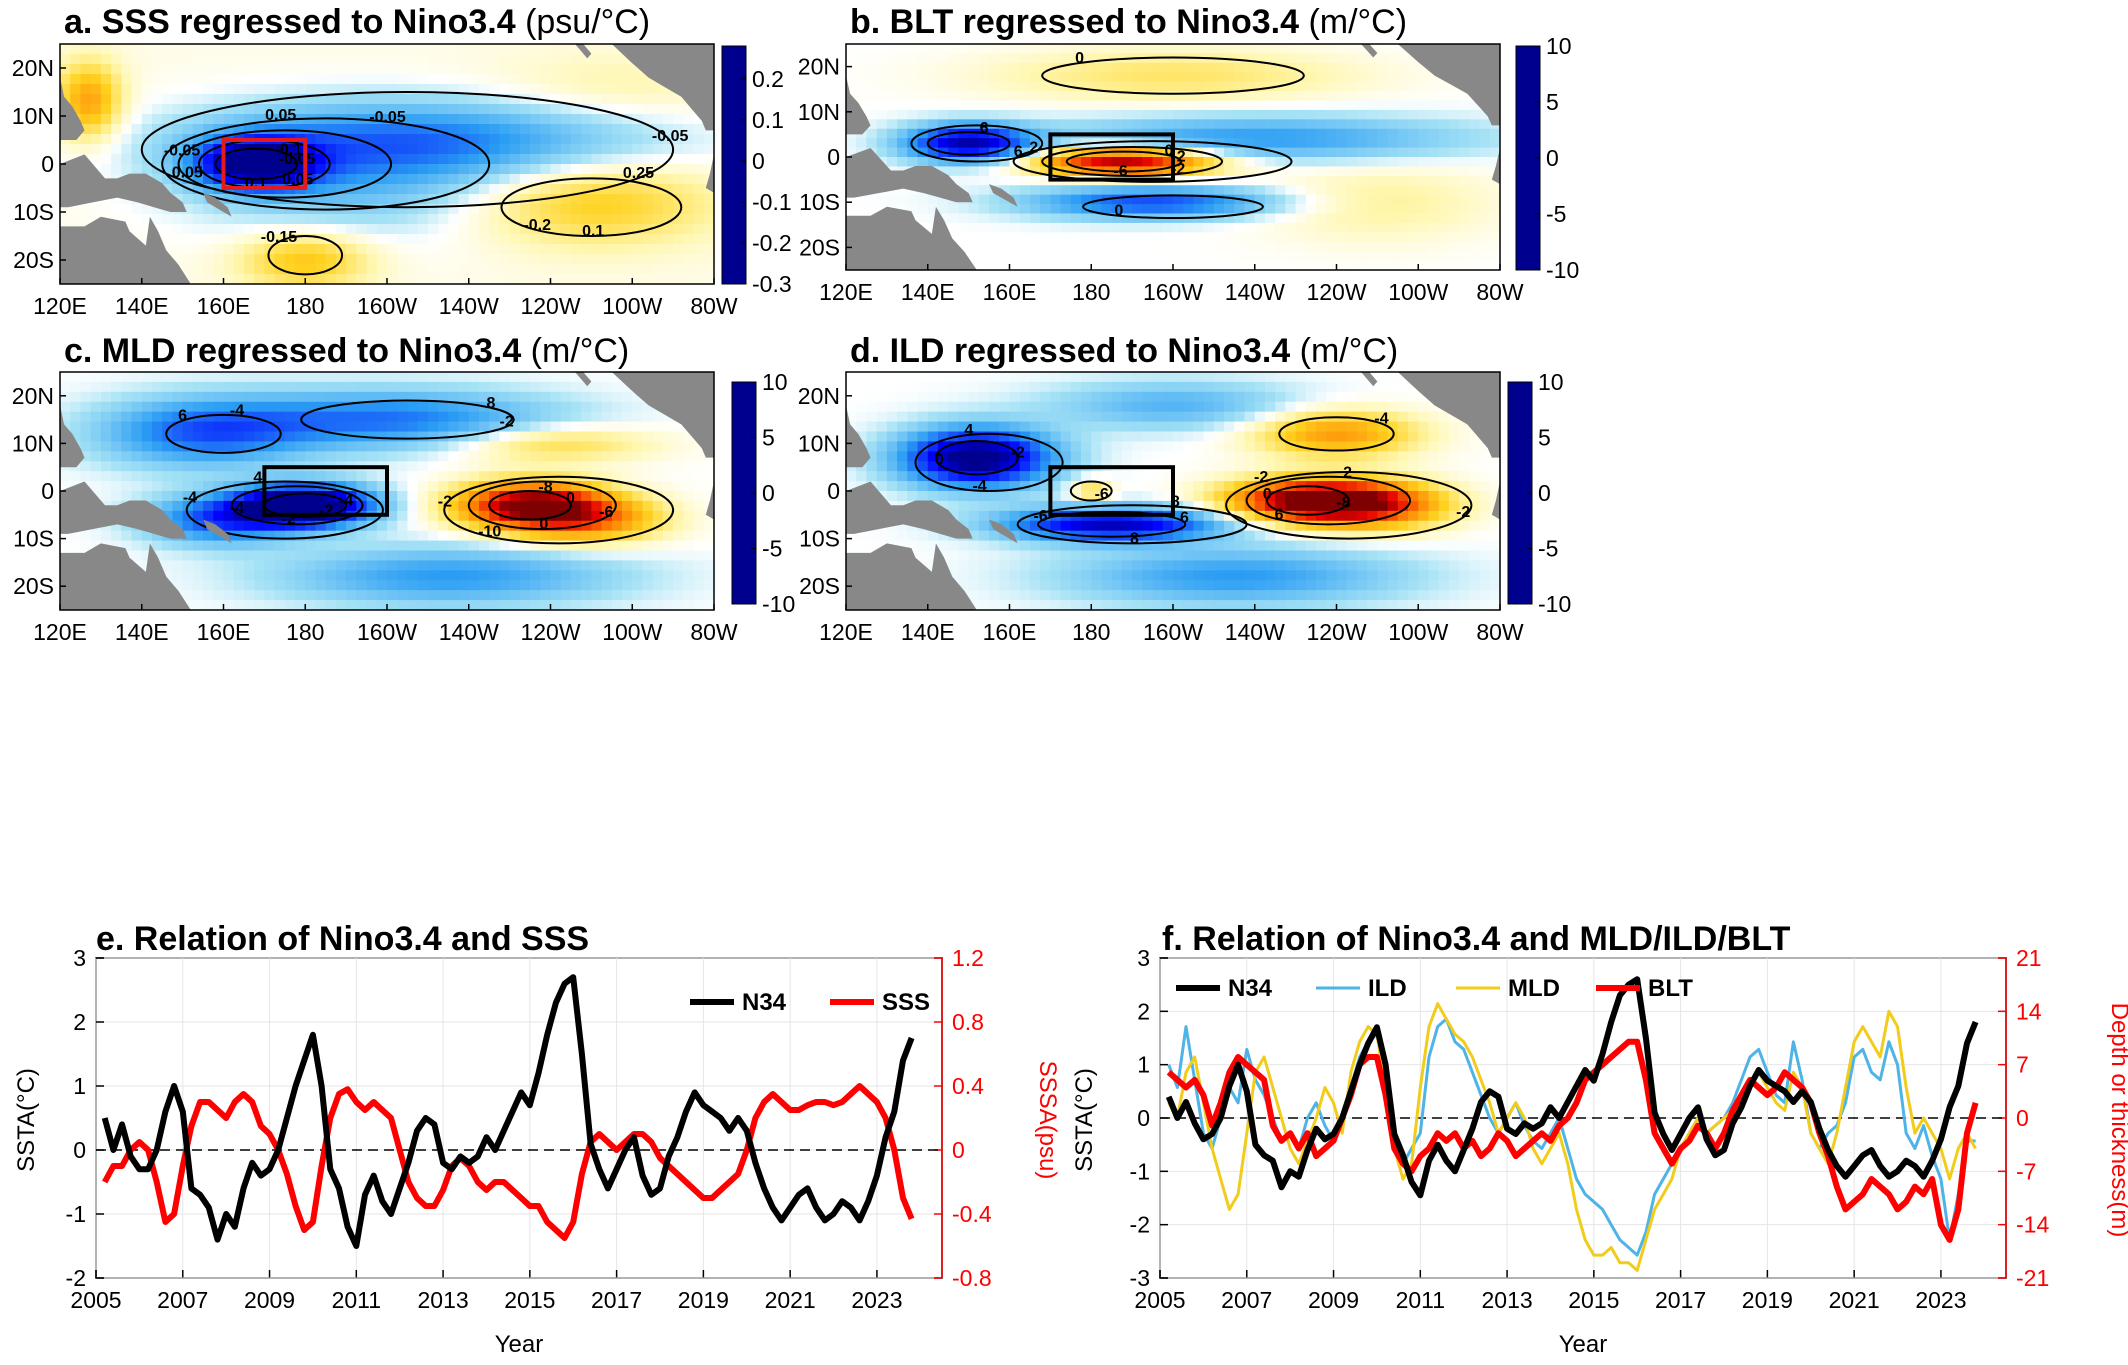  I want to click on lon-tick-label: 180, so click(305, 306).